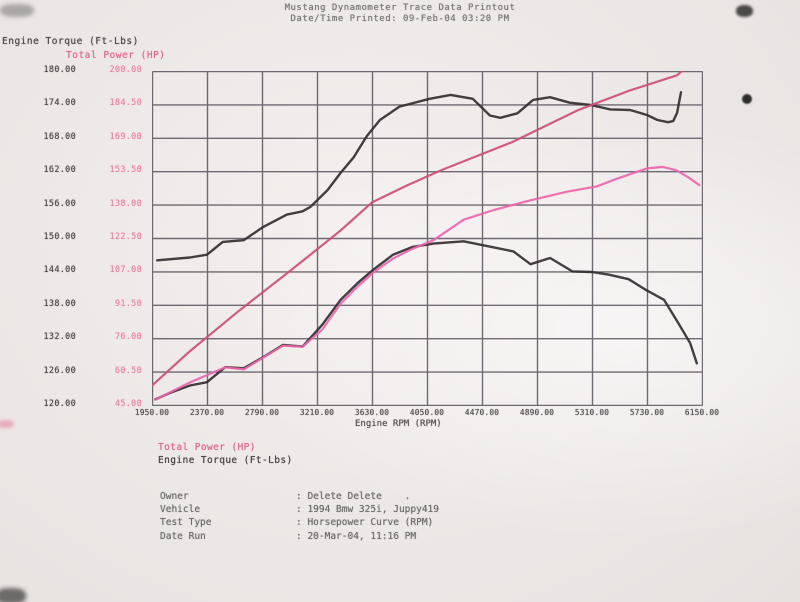 The image size is (800, 602). I want to click on info-label: Vehicle, so click(180, 510).